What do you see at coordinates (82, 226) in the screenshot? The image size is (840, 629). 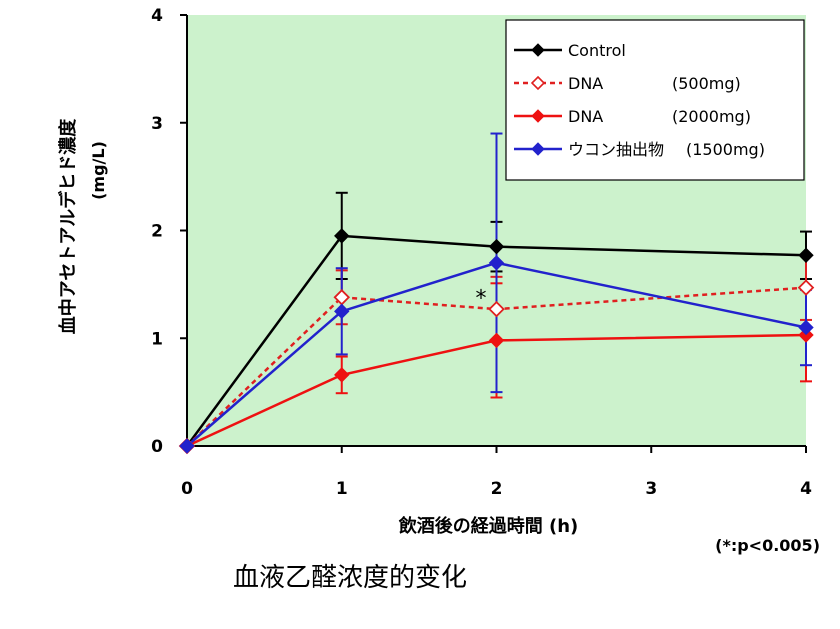 I see `y-axis-title: 血中アセトアルデヒド濃度 (mg/L)` at bounding box center [82, 226].